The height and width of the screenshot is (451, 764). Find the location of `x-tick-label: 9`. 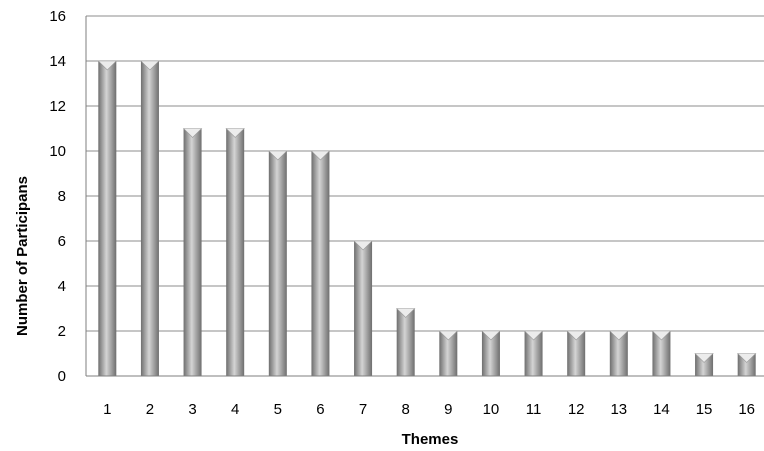

x-tick-label: 9 is located at coordinates (448, 409).